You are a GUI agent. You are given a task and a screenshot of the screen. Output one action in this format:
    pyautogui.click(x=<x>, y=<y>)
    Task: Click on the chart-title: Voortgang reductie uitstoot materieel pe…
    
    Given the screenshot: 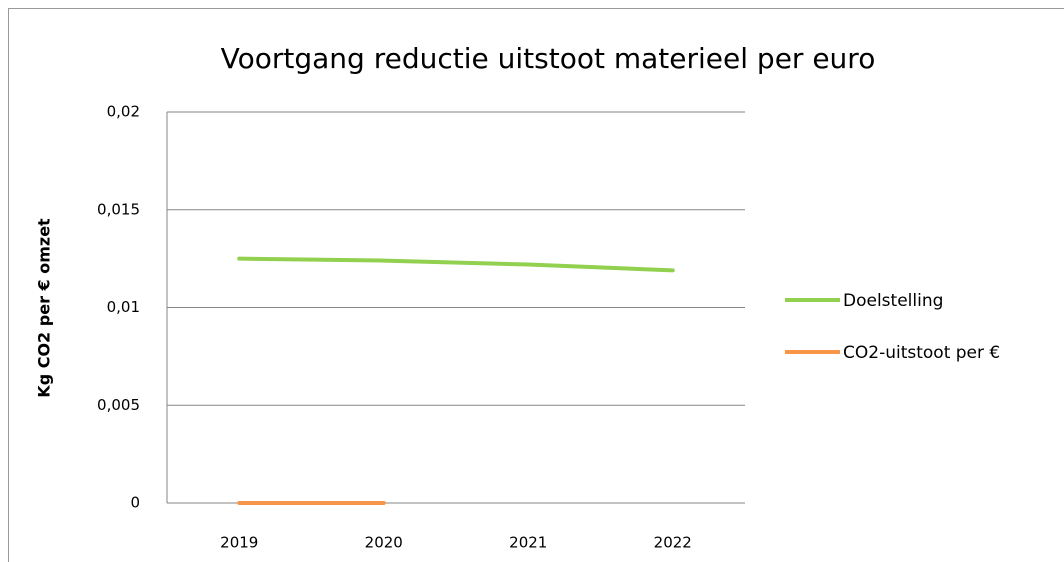 What is the action you would take?
    pyautogui.click(x=548, y=58)
    